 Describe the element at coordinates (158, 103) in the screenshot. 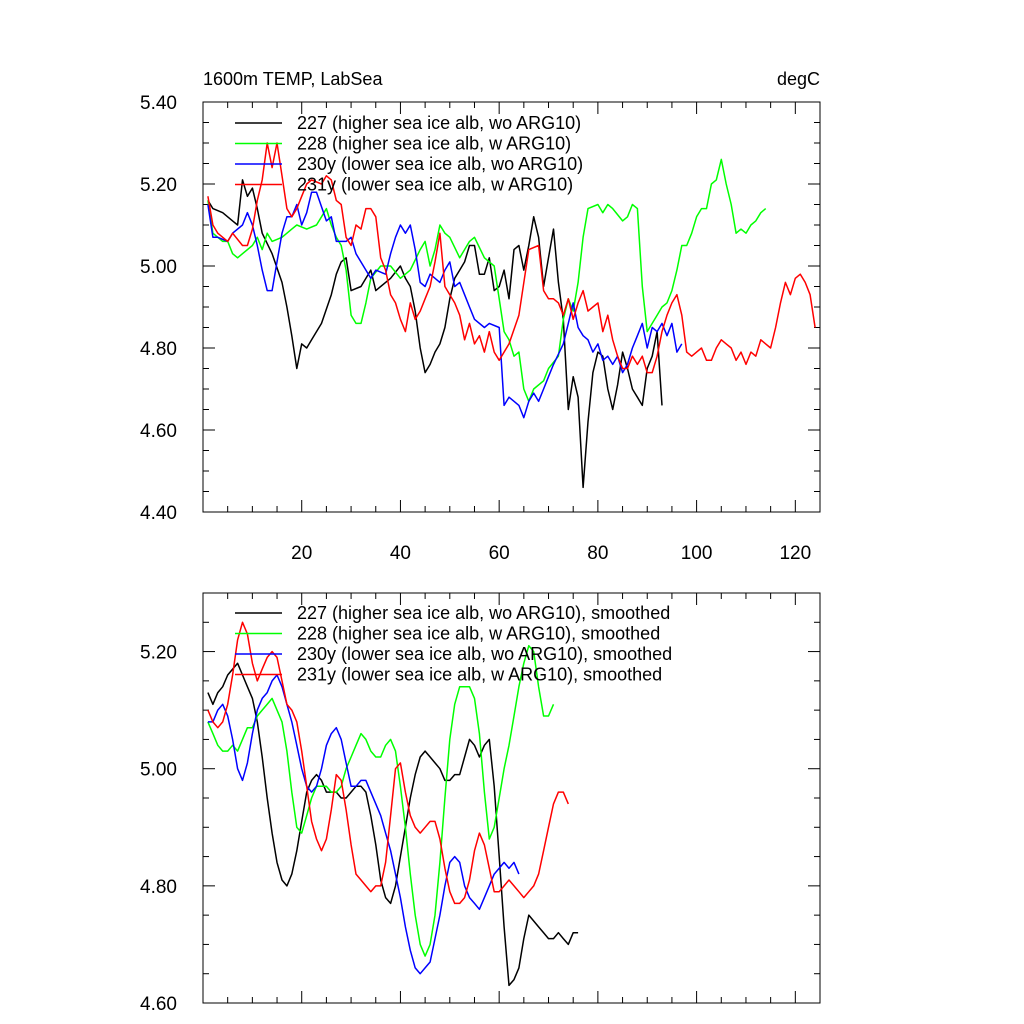

I see `y-tick-label: 5.40` at that location.